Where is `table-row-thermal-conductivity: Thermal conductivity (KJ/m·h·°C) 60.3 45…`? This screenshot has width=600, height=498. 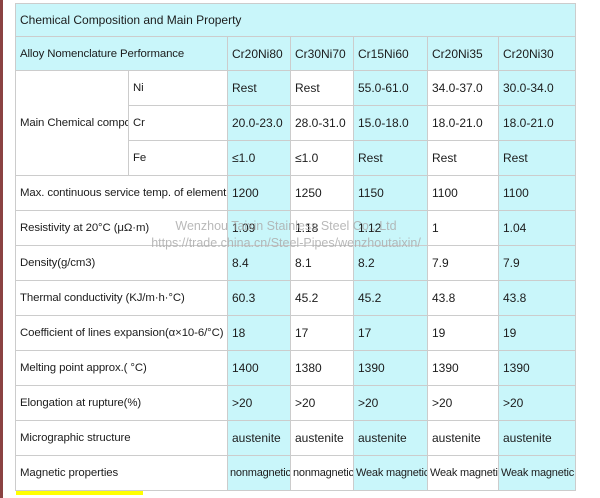
table-row-thermal-conductivity: Thermal conductivity (KJ/m·h·°C) 60.3 45… is located at coordinates (296, 298).